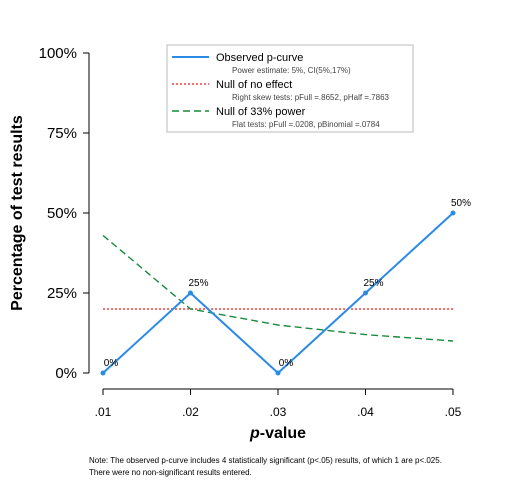 This screenshot has height=483, width=524. Describe the element at coordinates (66, 373) in the screenshot. I see `y-tick-label: 0%` at that location.